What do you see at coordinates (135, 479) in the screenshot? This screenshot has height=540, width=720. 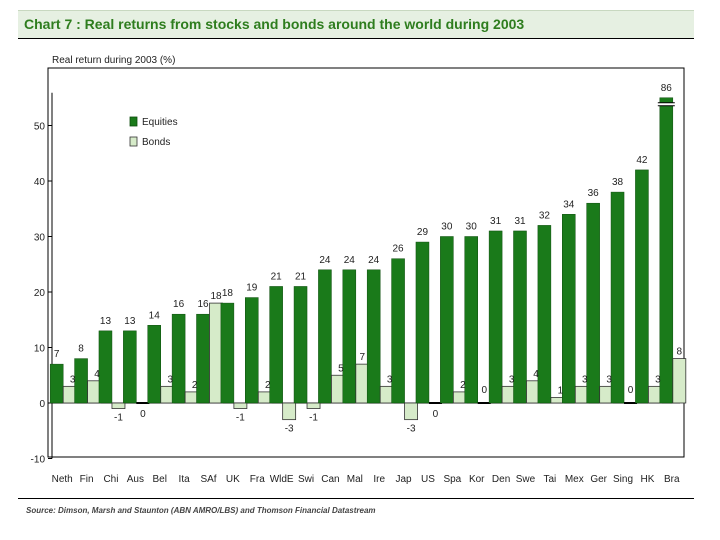 I see `x-tick-label: Aus` at bounding box center [135, 479].